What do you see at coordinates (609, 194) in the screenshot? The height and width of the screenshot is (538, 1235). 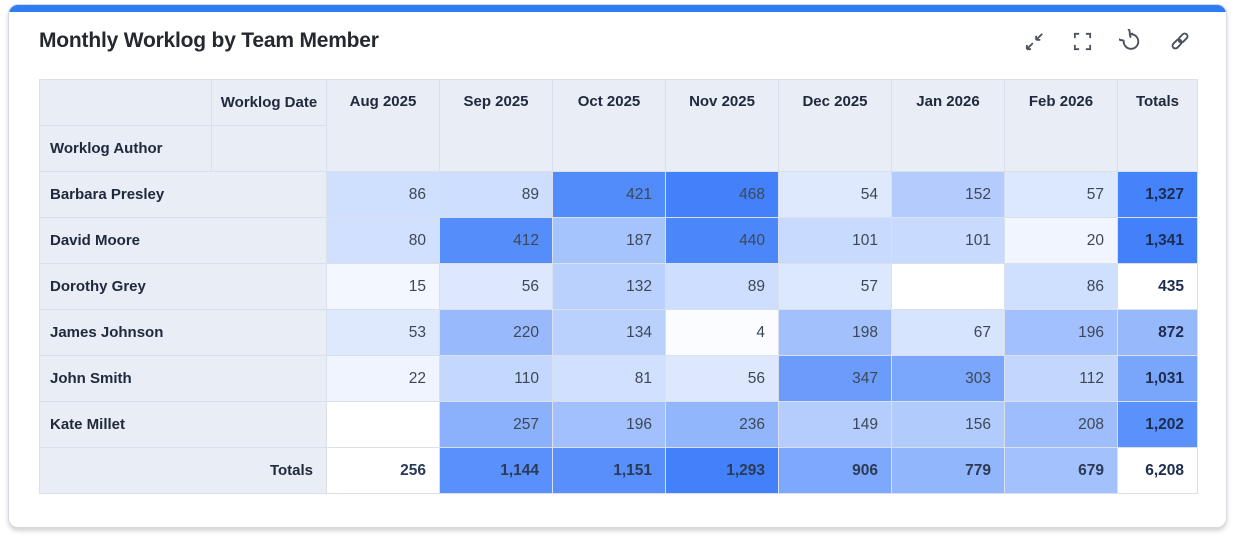 I see `worklog-value-cell: 421` at bounding box center [609, 194].